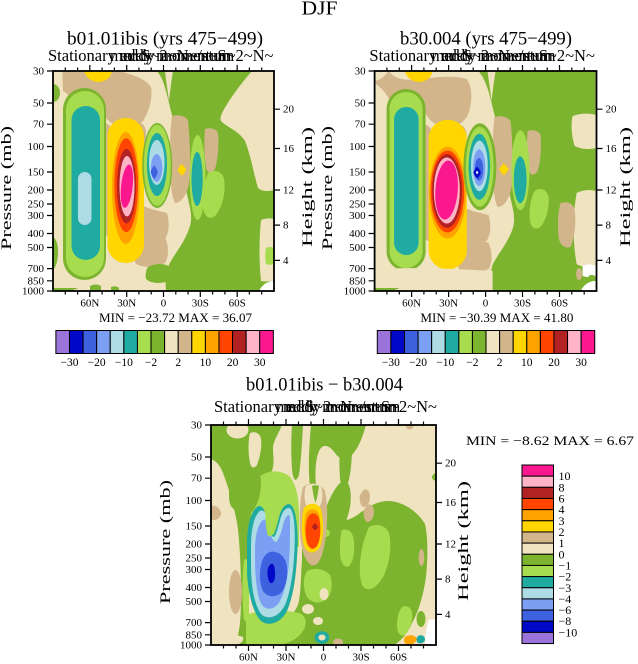  I want to click on svg-text: DJF, so click(320, 10).